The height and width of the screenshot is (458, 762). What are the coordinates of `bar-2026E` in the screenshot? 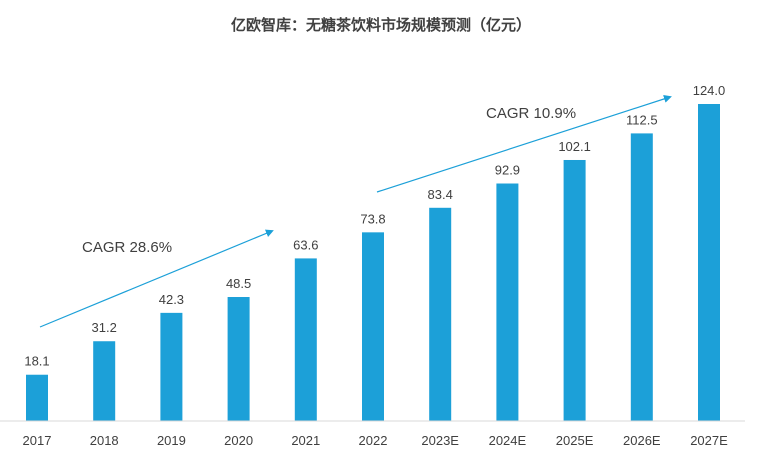 It's located at (641, 277).